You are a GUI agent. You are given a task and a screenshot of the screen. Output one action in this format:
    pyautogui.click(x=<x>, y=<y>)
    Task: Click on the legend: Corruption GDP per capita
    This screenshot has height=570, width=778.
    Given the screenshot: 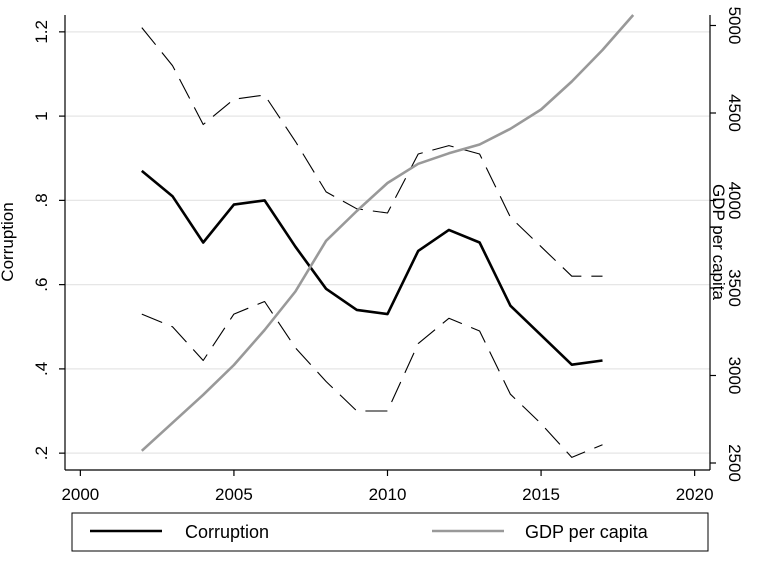 What is the action you would take?
    pyautogui.click(x=390, y=532)
    